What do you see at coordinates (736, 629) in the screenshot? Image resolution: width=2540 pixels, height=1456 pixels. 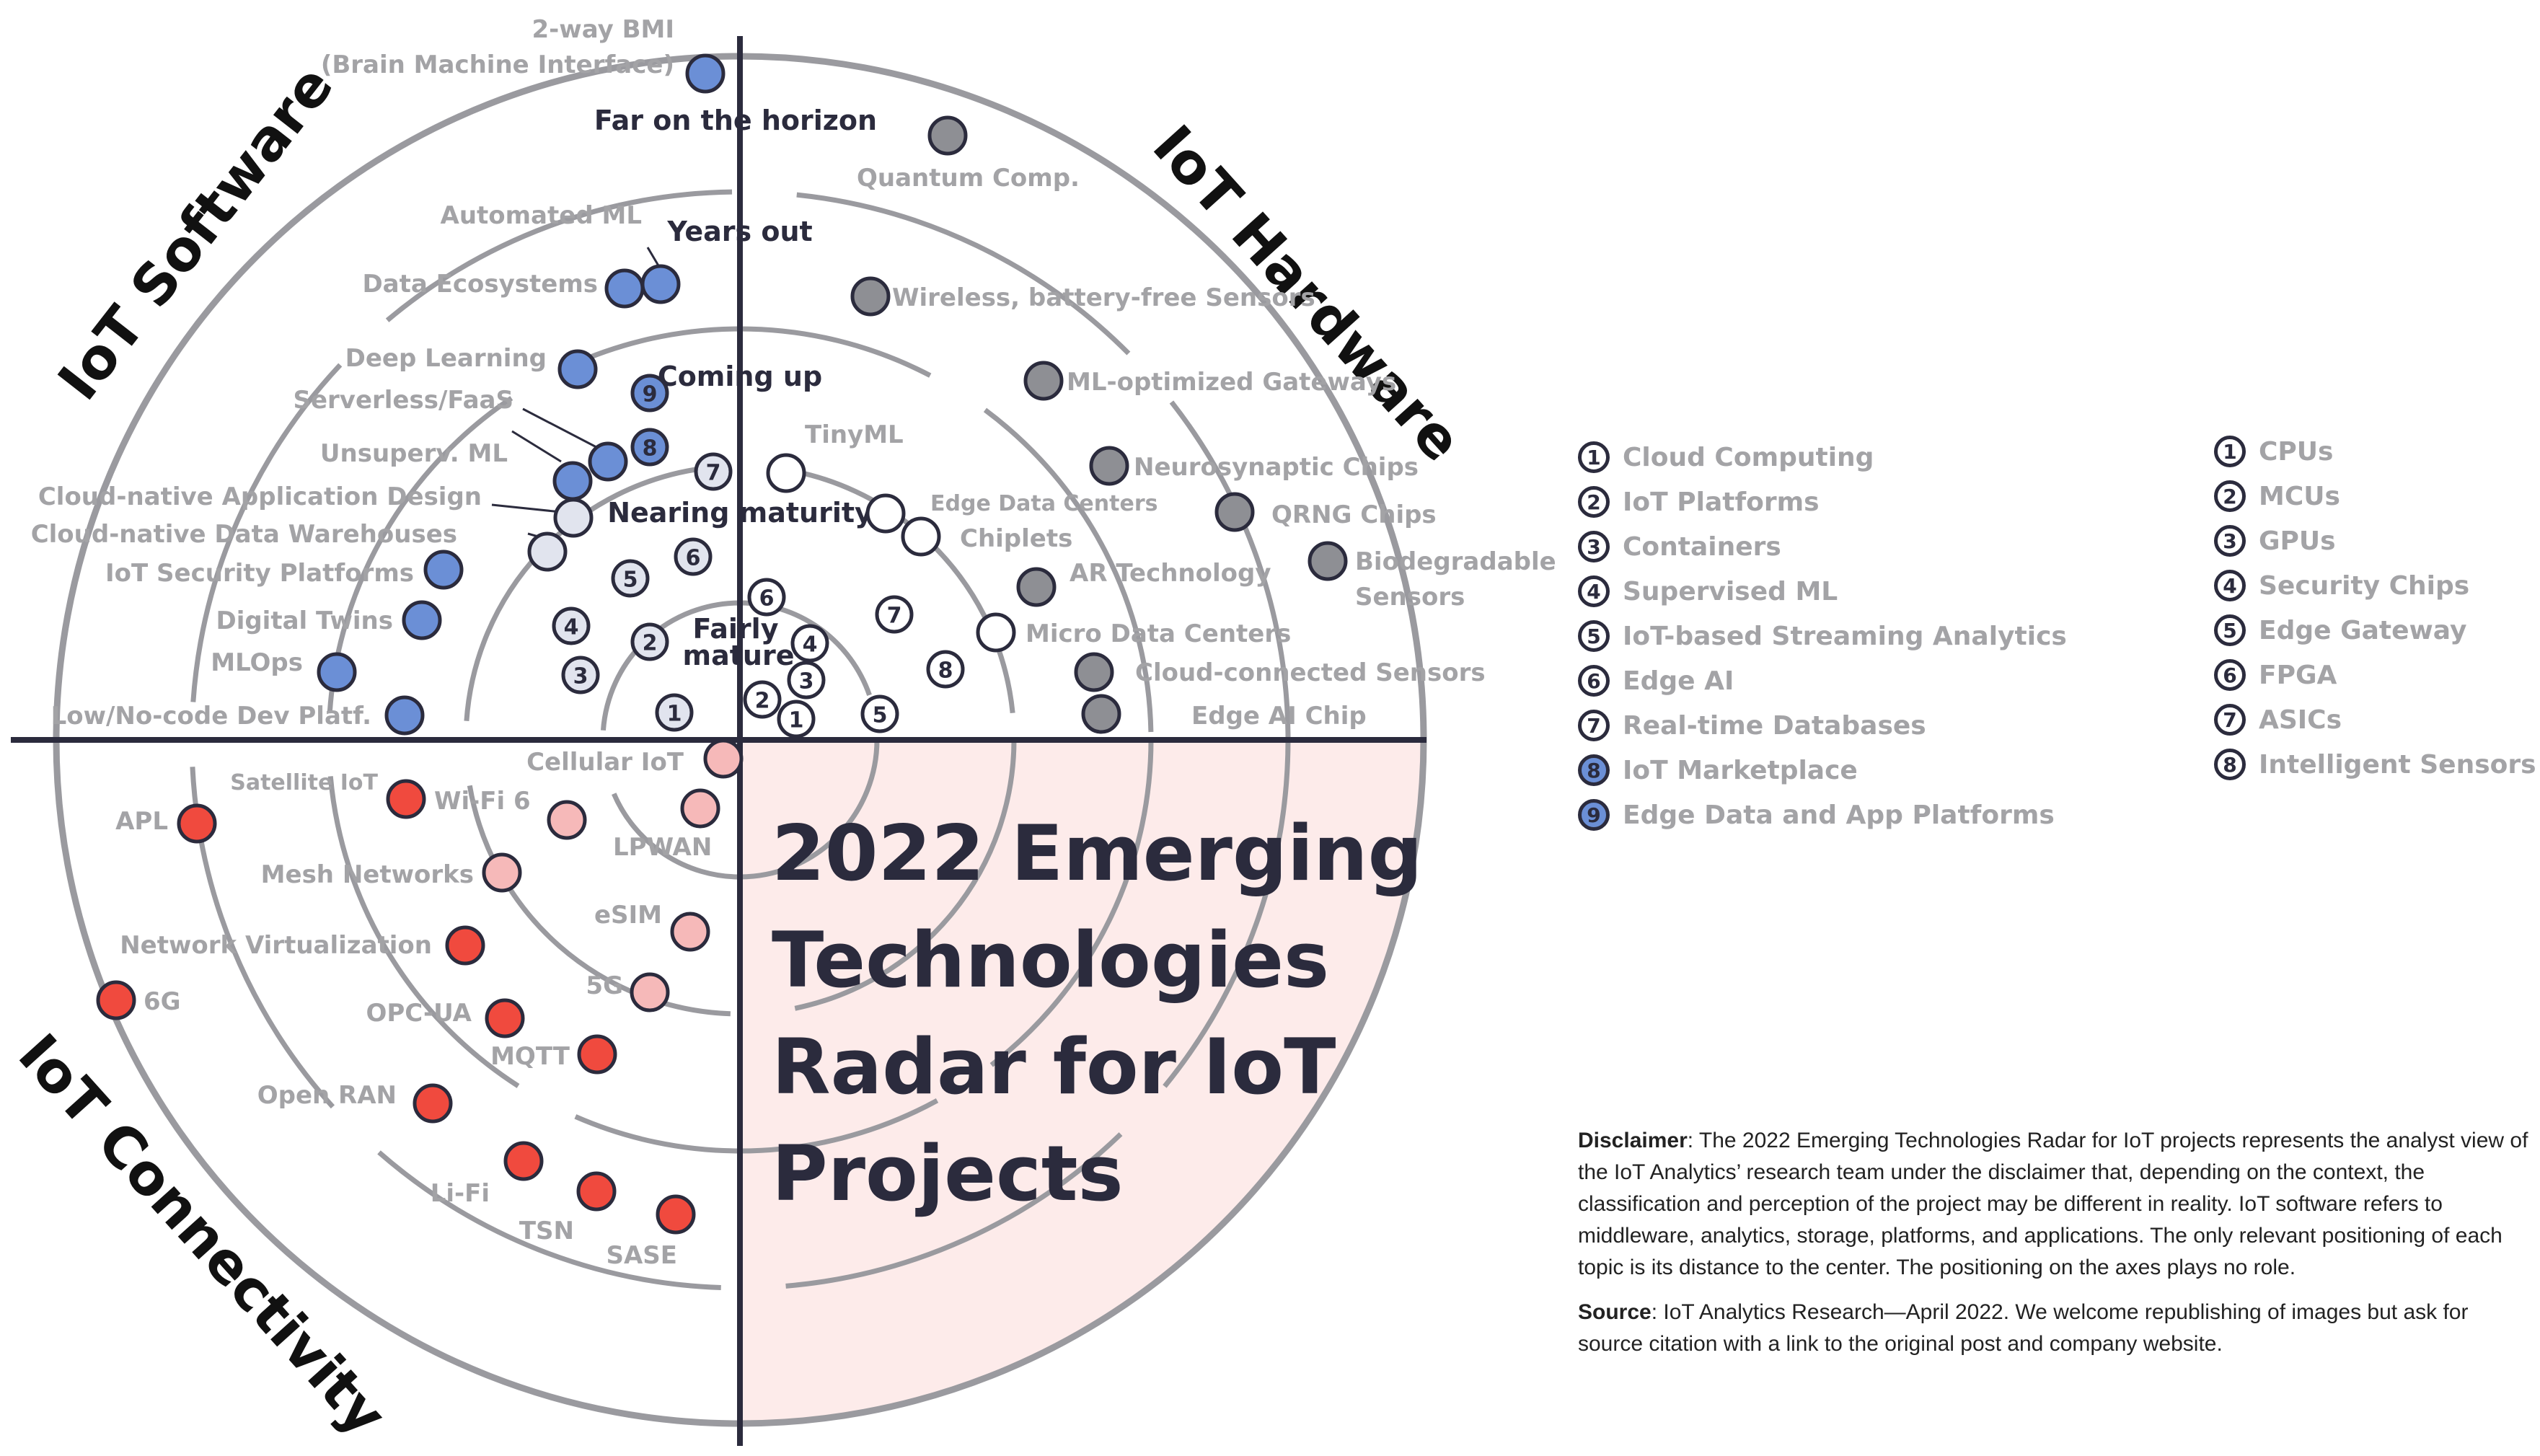 I see `ring-label-fairly: Fairly` at bounding box center [736, 629].